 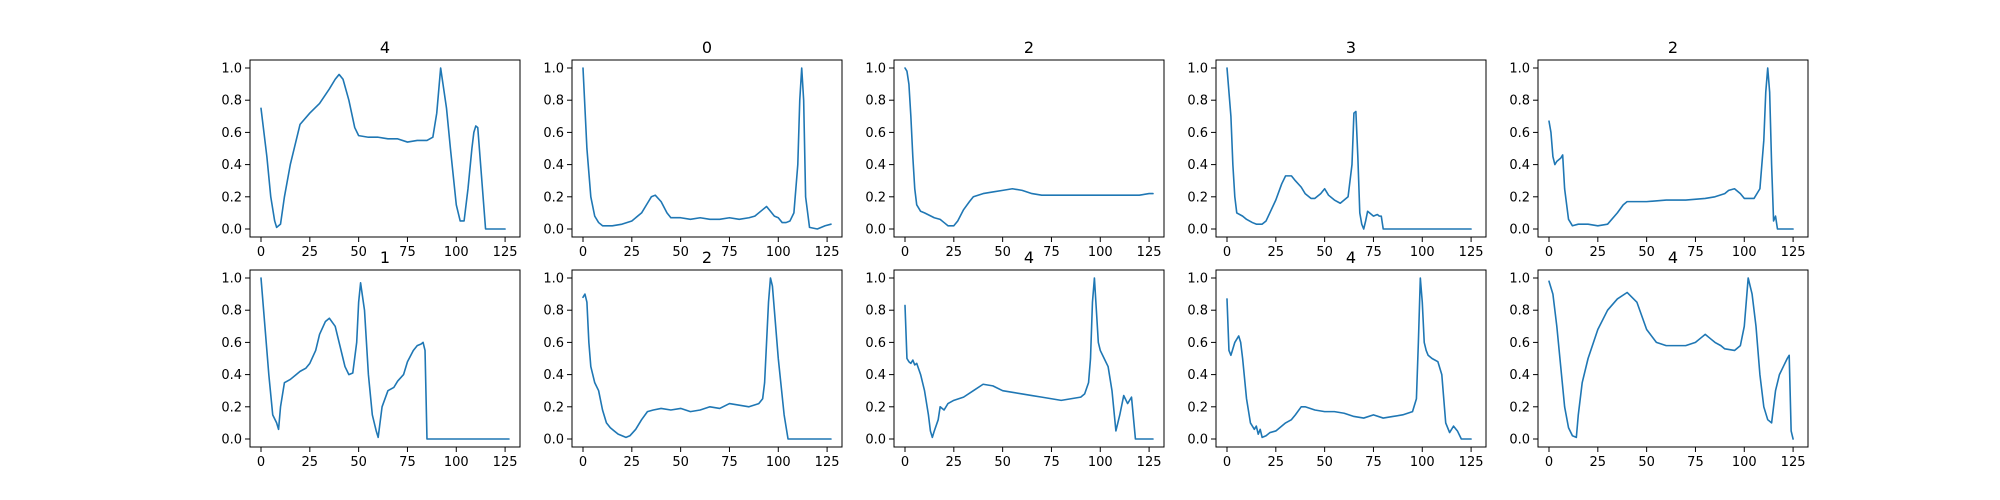 I want to click on subplot-3: 2 0 25 50 75 100 125 0.0 0.2 0.4 0.6 0.8 1.0, so click(x=1015, y=149).